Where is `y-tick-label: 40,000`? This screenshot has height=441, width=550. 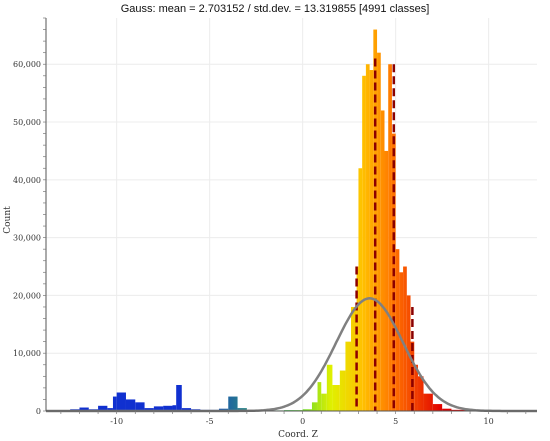
y-tick-label: 40,000 is located at coordinates (27, 180).